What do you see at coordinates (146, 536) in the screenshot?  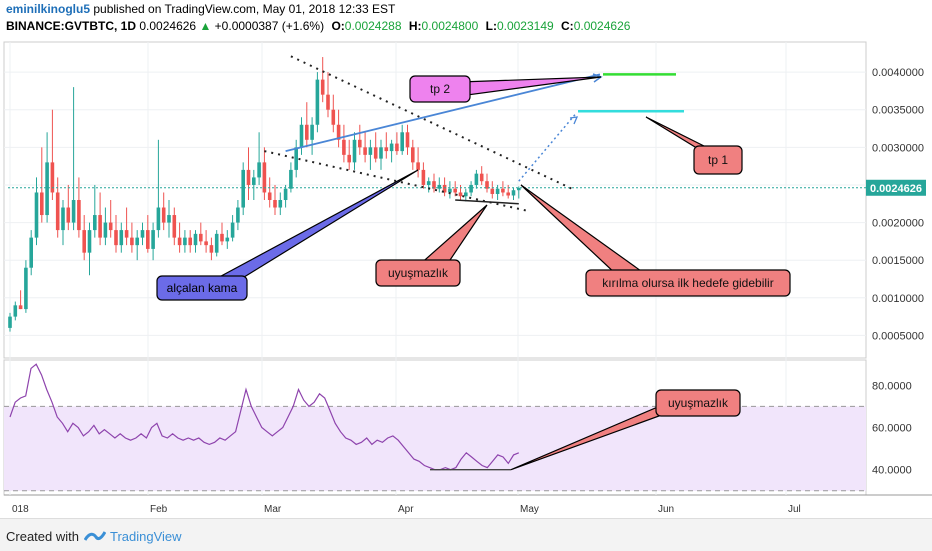 I see `tradingview-brand-link: TradingView` at bounding box center [146, 536].